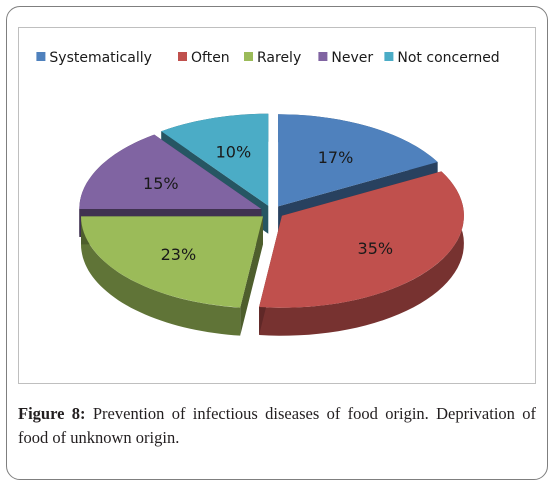 The width and height of the screenshot is (554, 487). What do you see at coordinates (323, 56) in the screenshot?
I see `legend-swatch-never` at bounding box center [323, 56].